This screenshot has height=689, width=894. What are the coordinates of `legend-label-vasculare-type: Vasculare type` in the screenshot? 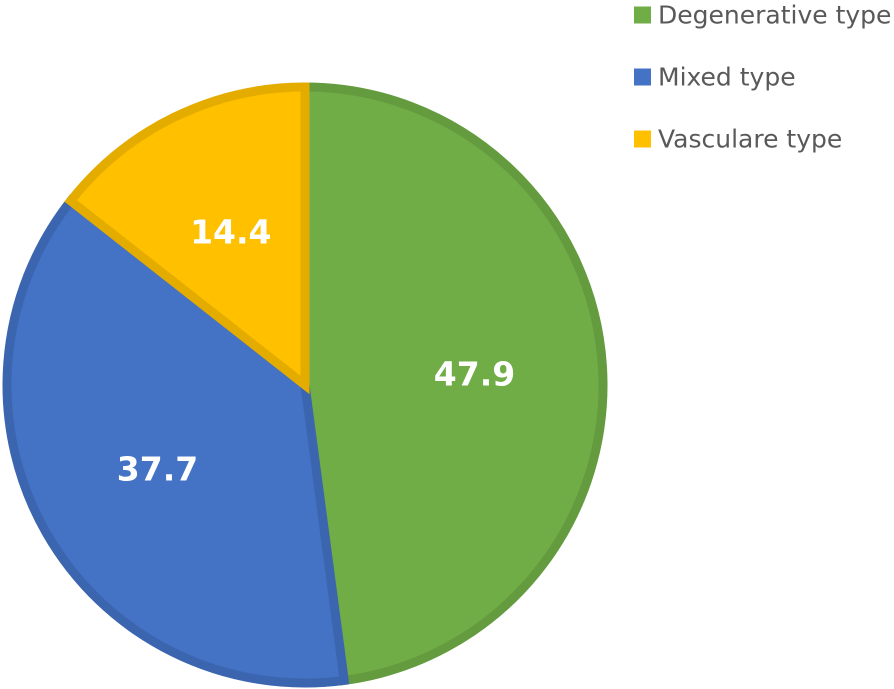 It's located at (750, 139).